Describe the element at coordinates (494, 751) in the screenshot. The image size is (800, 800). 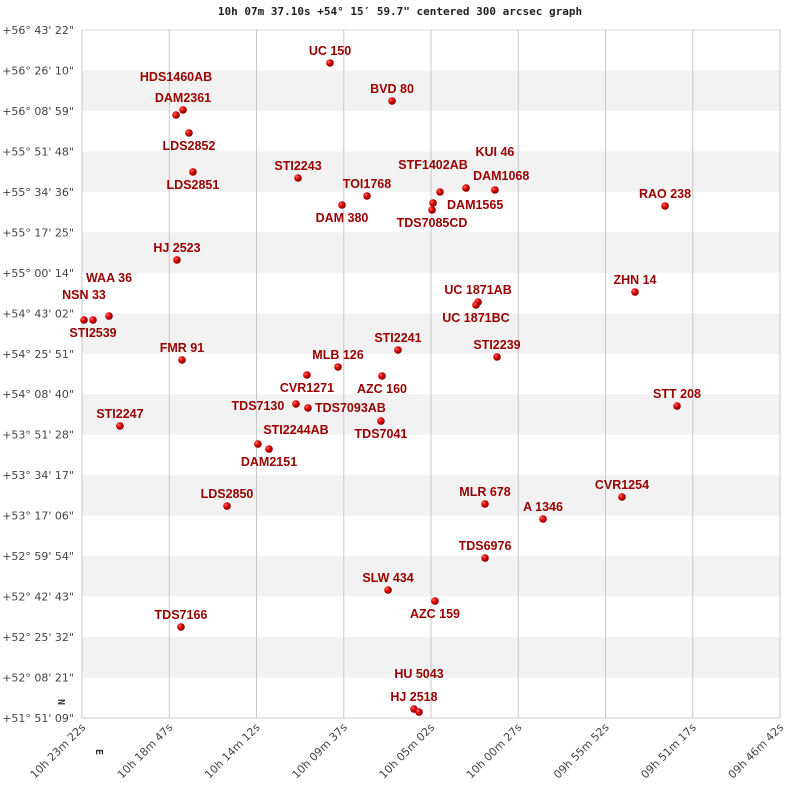
I see `x-tick-label: 10h 00m 27s` at that location.